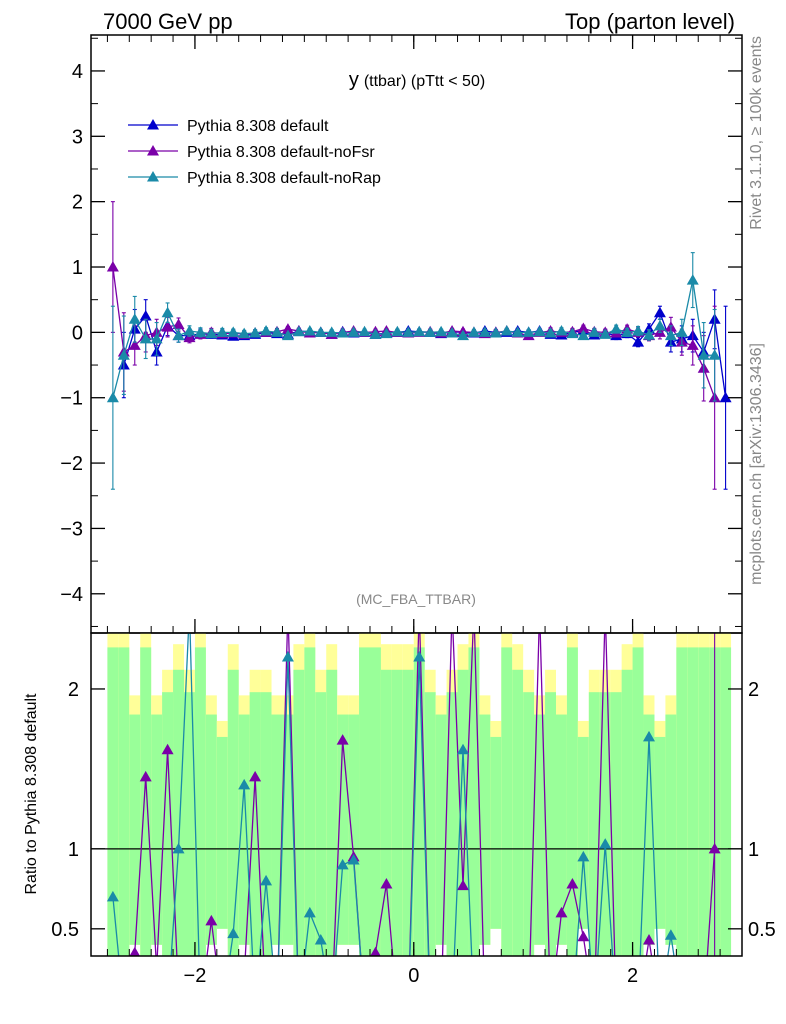 This screenshot has width=786, height=1024. I want to click on main-ytick-label-4: 0, so click(77, 333).